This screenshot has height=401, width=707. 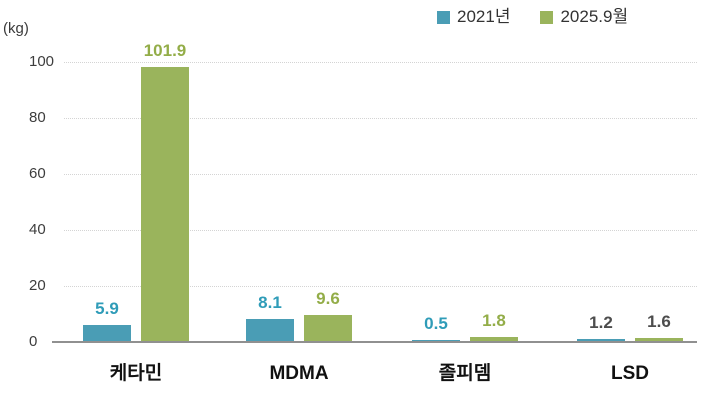 What do you see at coordinates (594, 16) in the screenshot?
I see `legend-label: 2025.9월` at bounding box center [594, 16].